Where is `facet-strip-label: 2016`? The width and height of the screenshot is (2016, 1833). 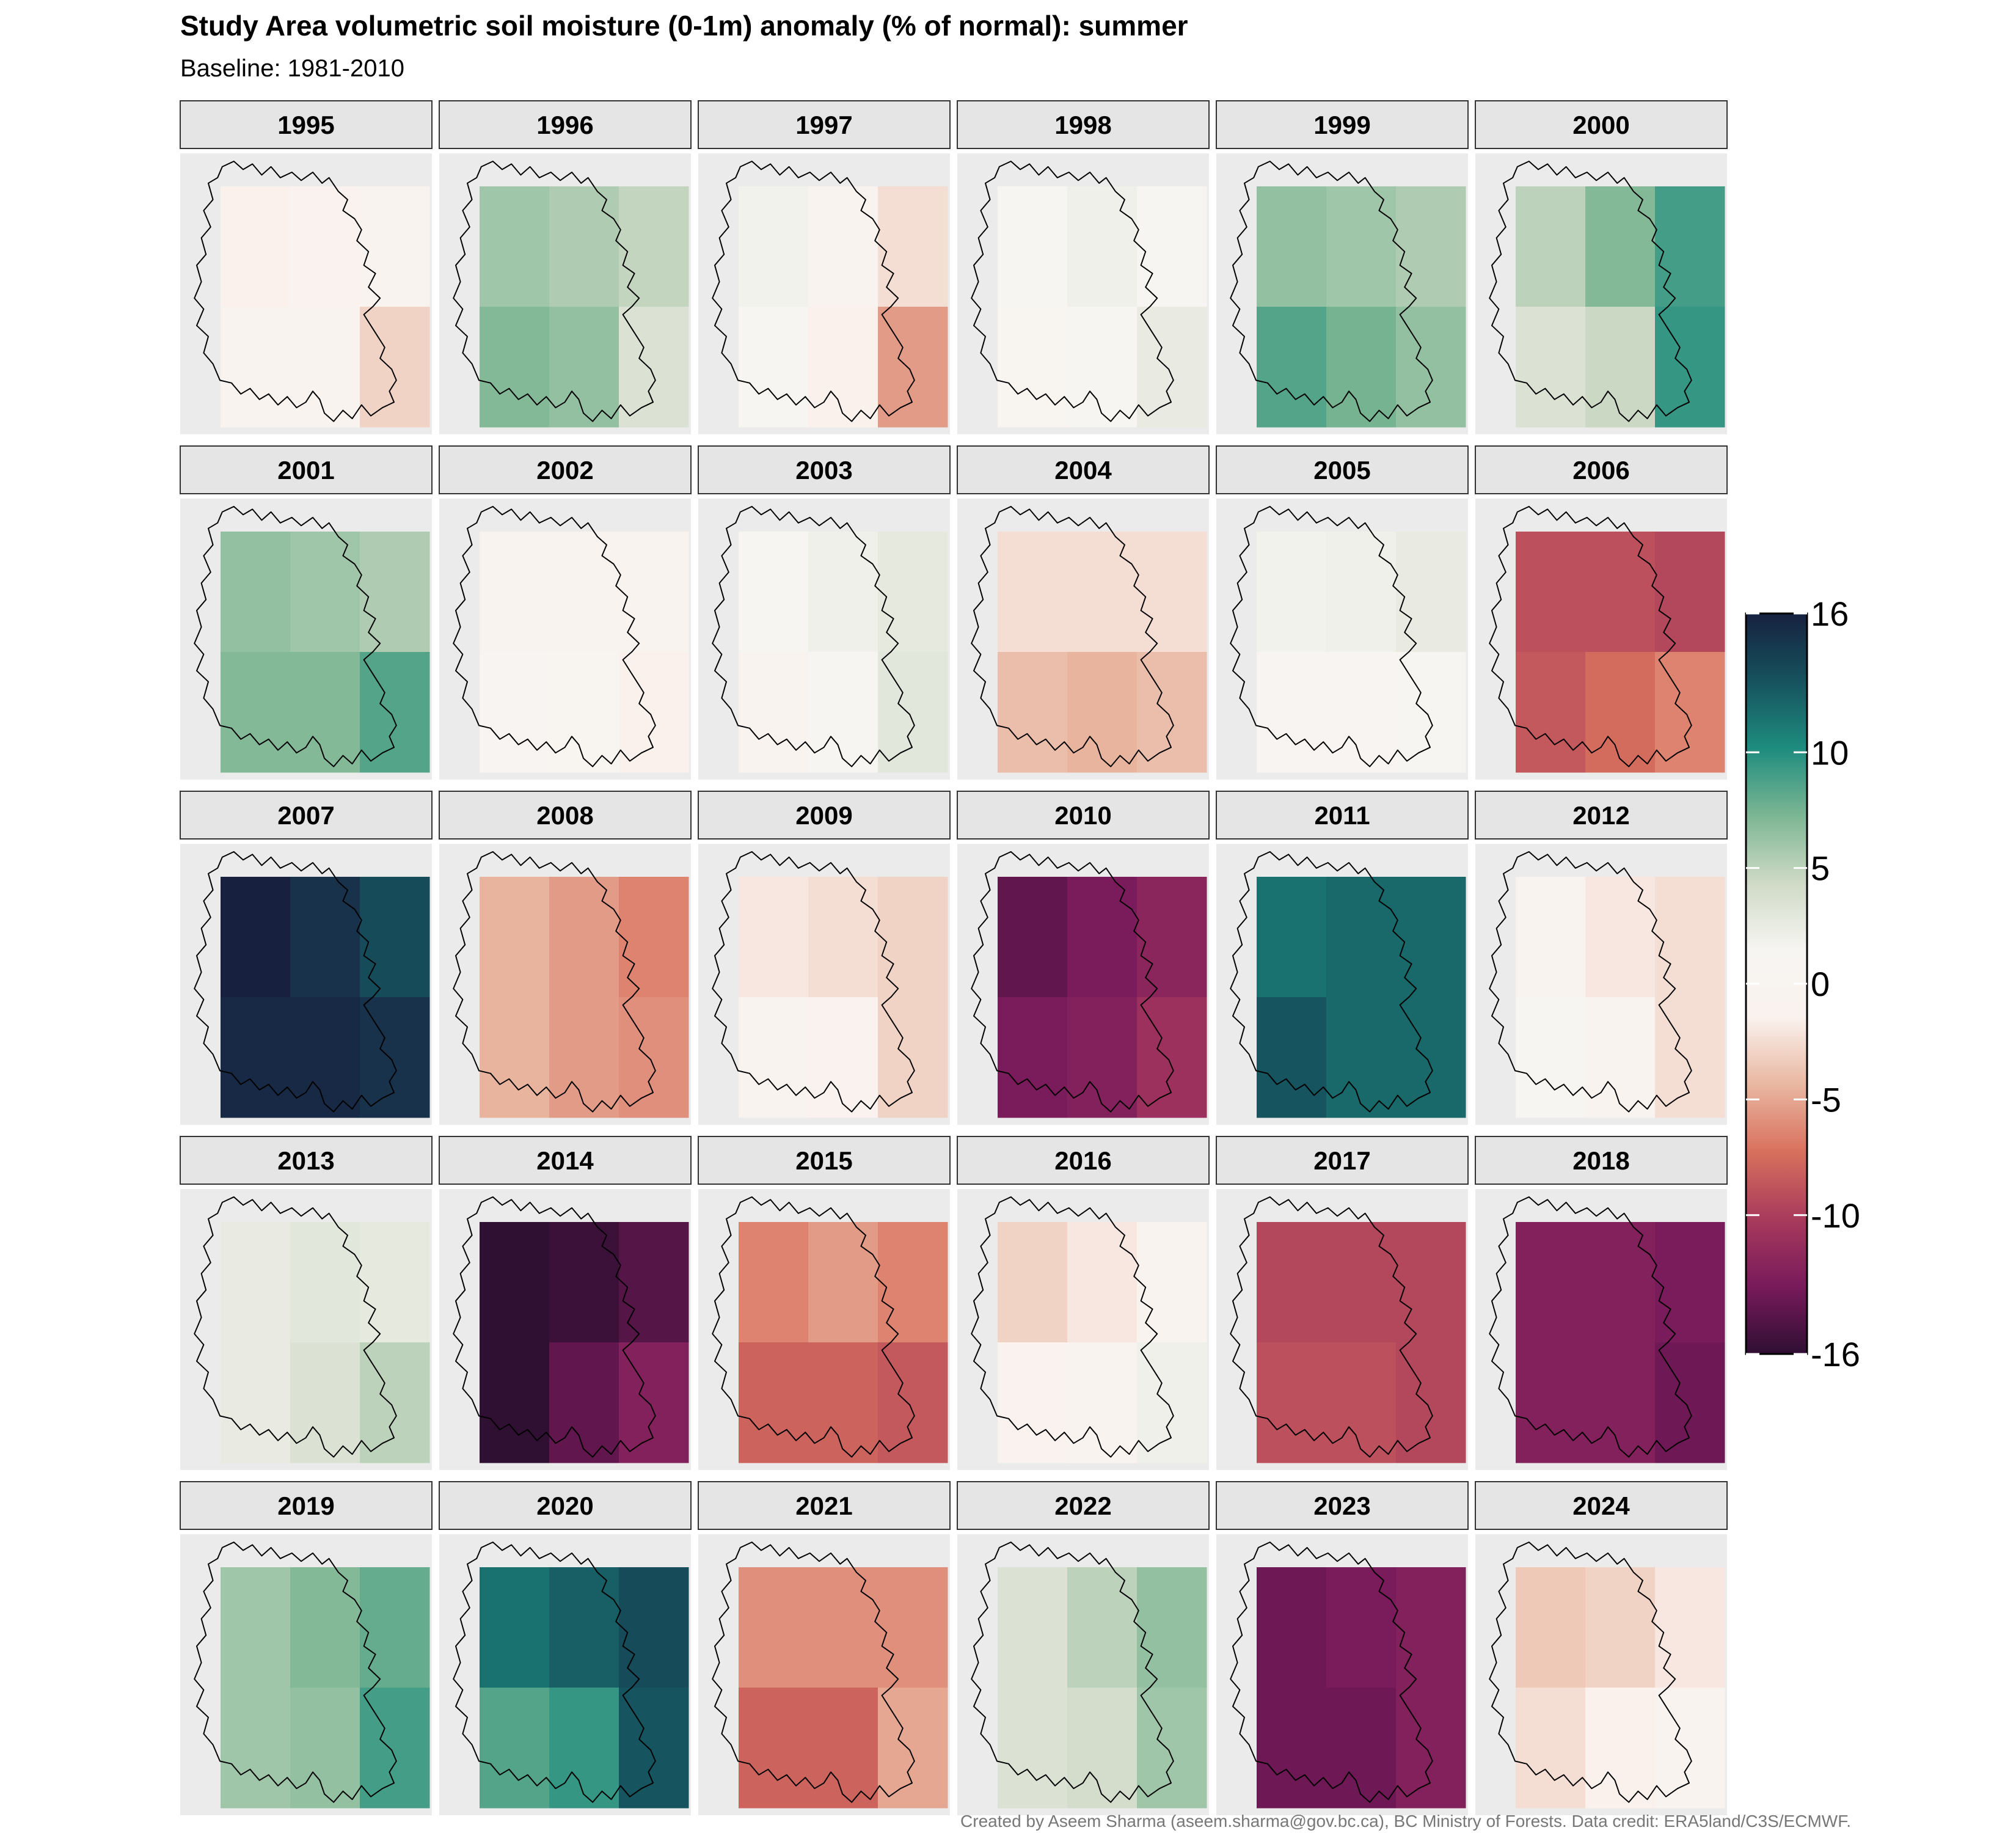
facet-strip-label: 2016 is located at coordinates (1083, 1160).